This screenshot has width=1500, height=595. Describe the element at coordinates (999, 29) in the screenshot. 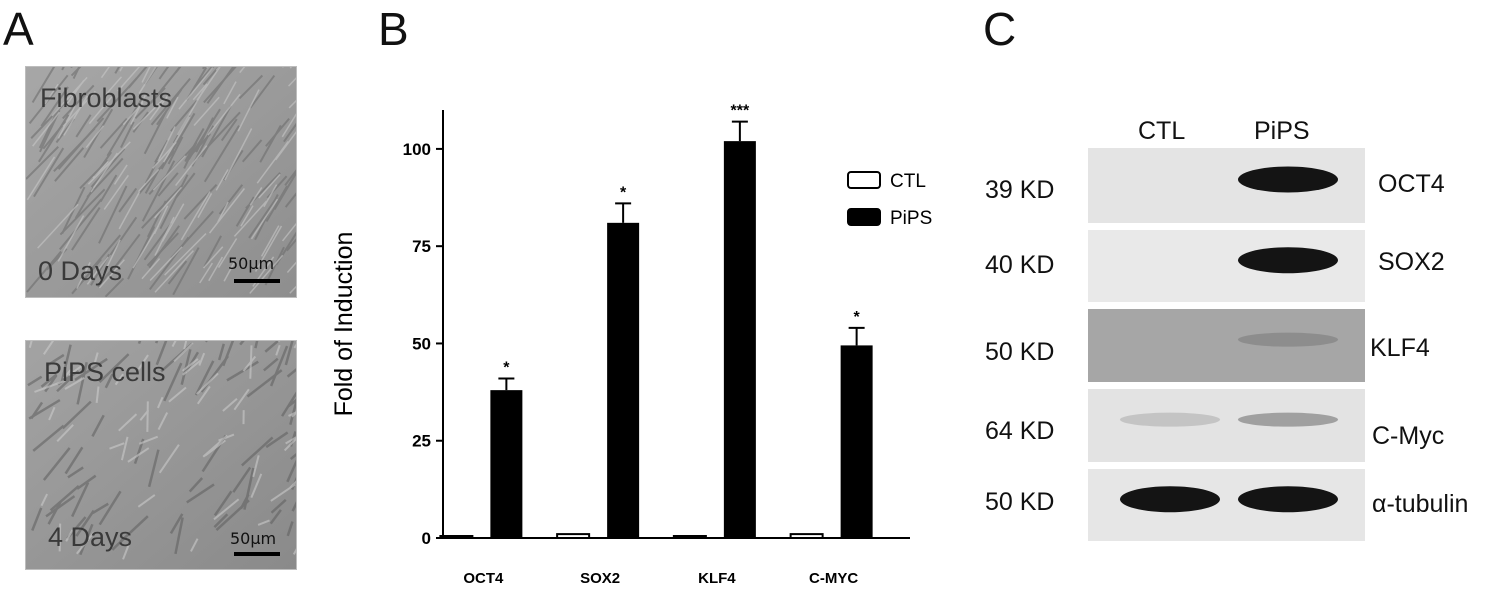

I see `panel-letter-c: C` at that location.